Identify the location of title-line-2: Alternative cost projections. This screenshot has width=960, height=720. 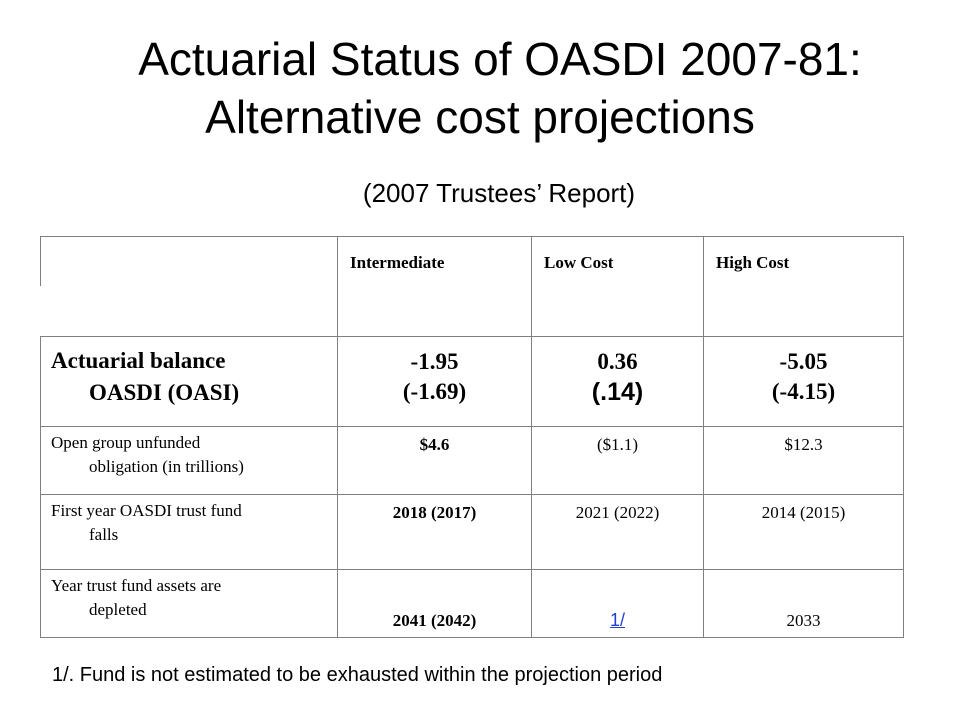
(480, 117).